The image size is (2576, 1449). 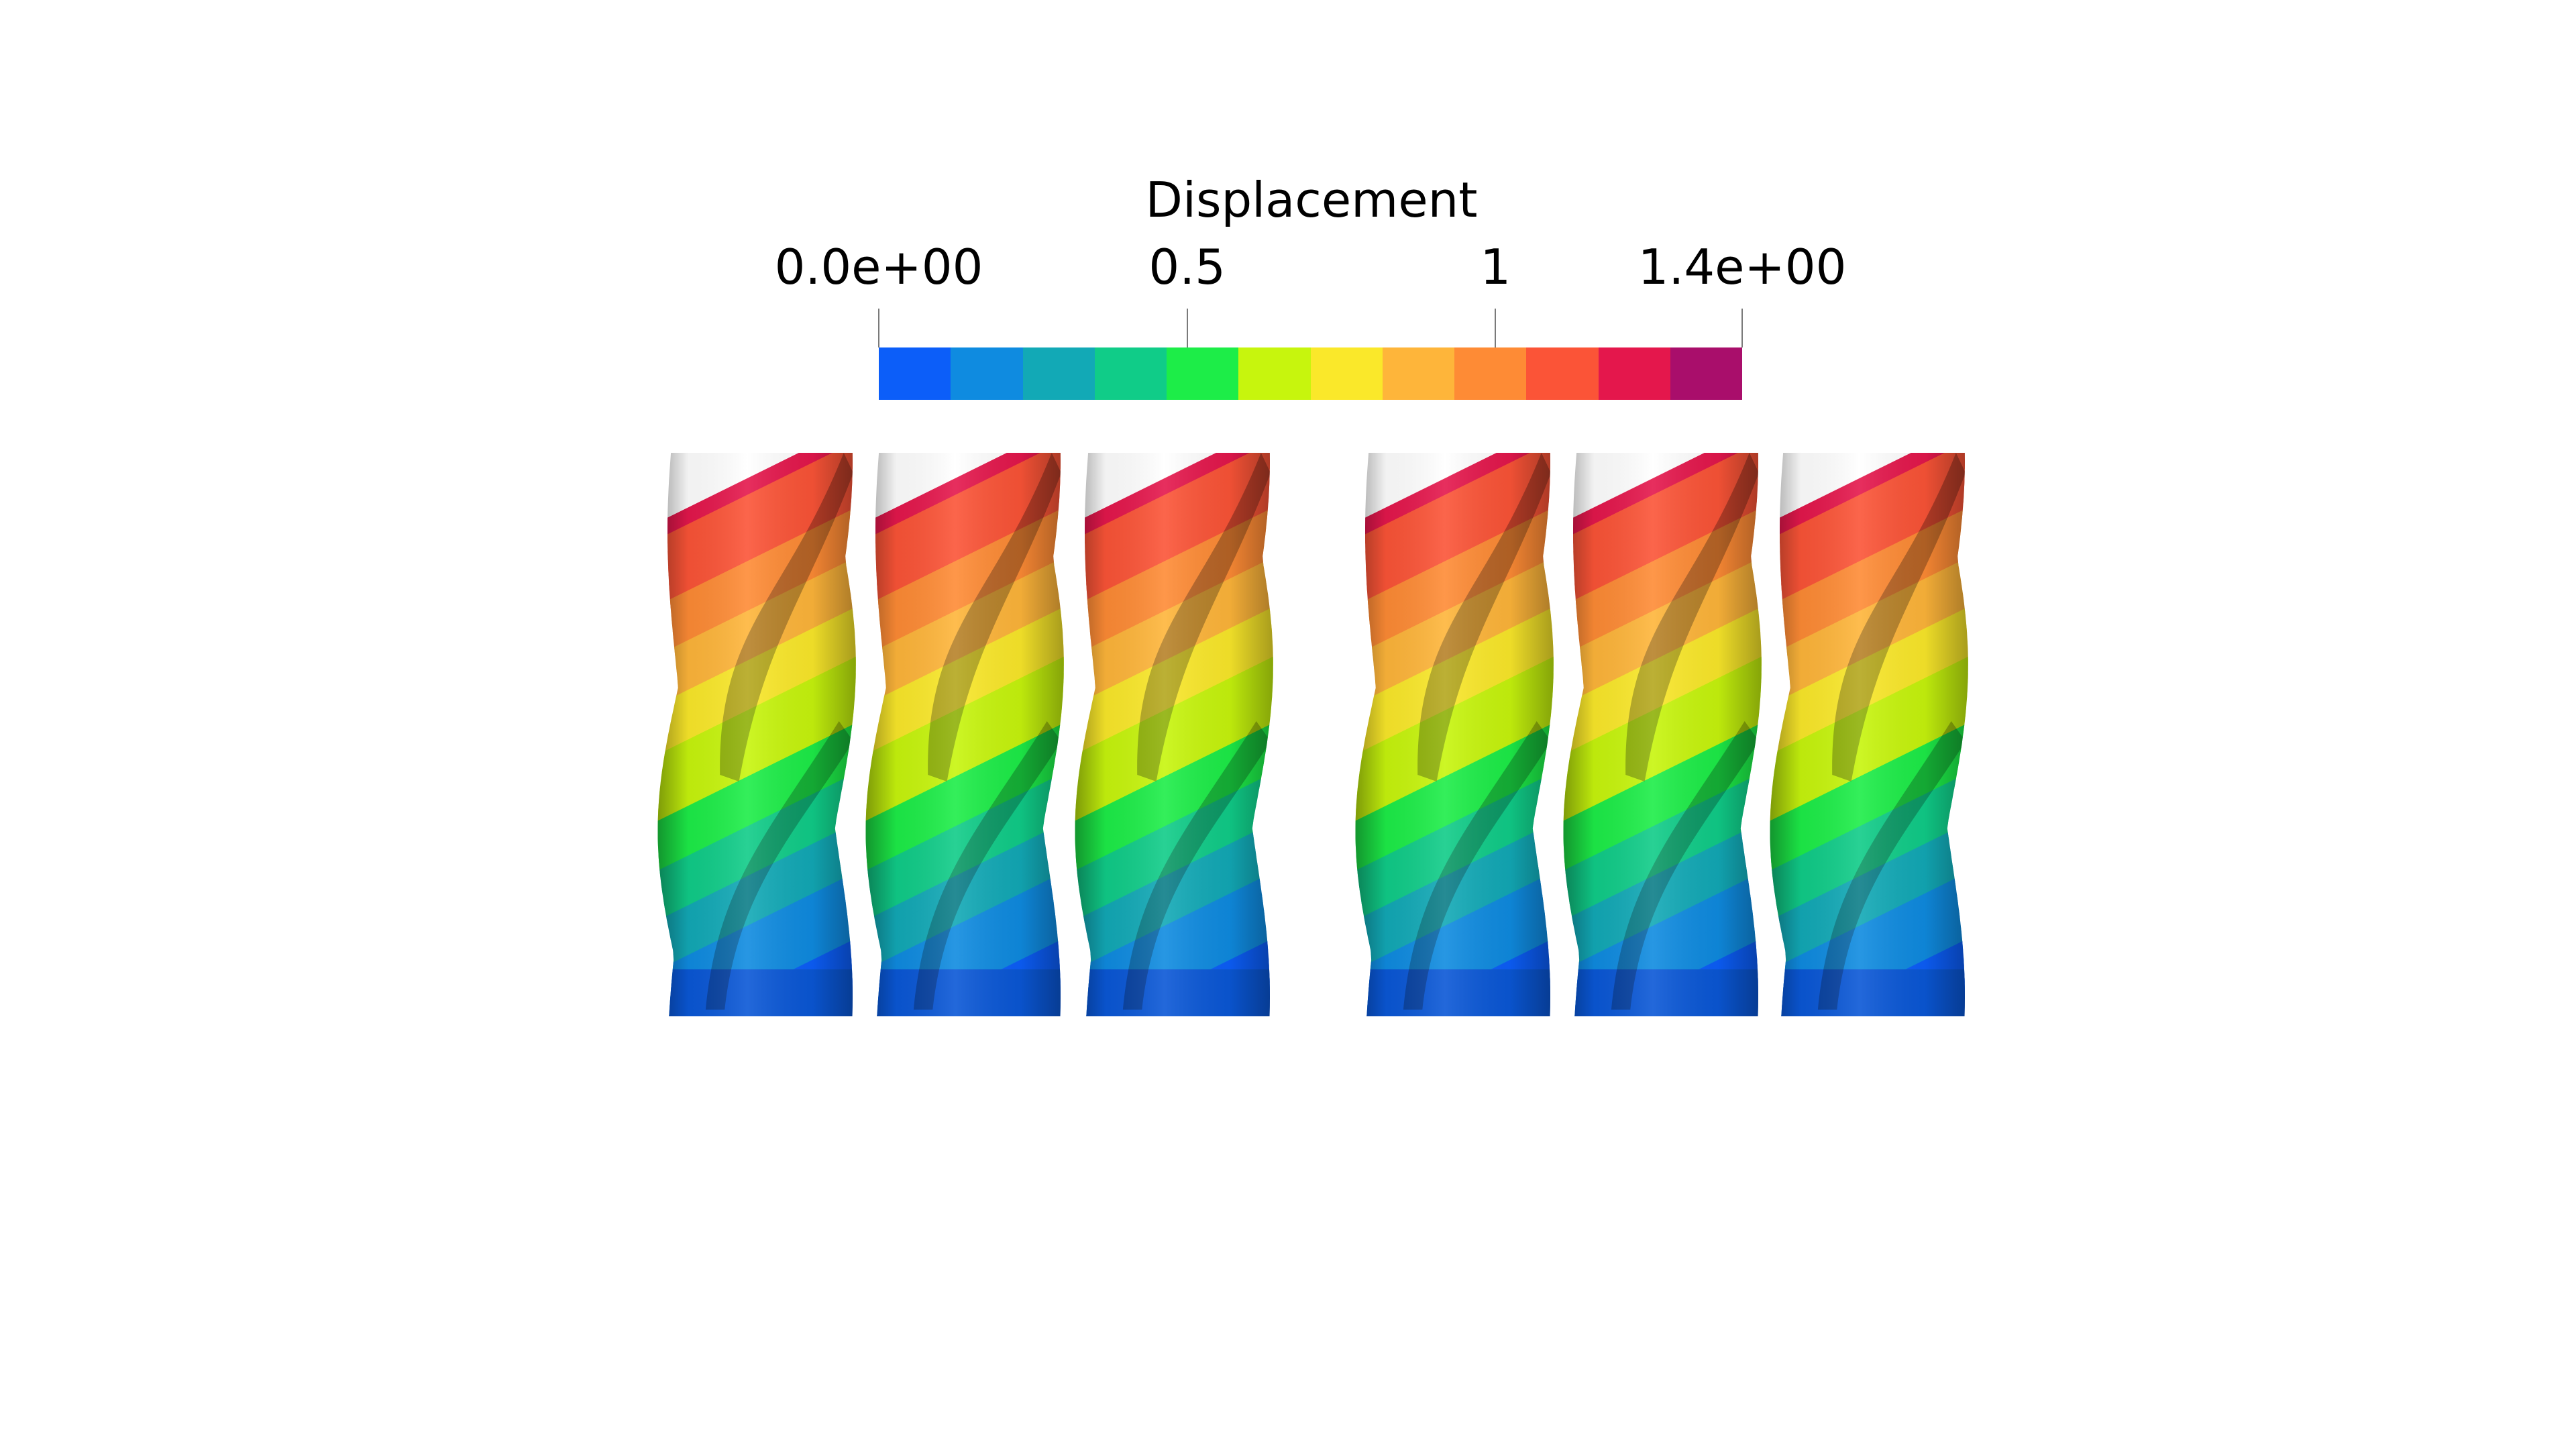 What do you see at coordinates (1742, 267) in the screenshot?
I see `tick-label-max: 1.4e+00` at bounding box center [1742, 267].